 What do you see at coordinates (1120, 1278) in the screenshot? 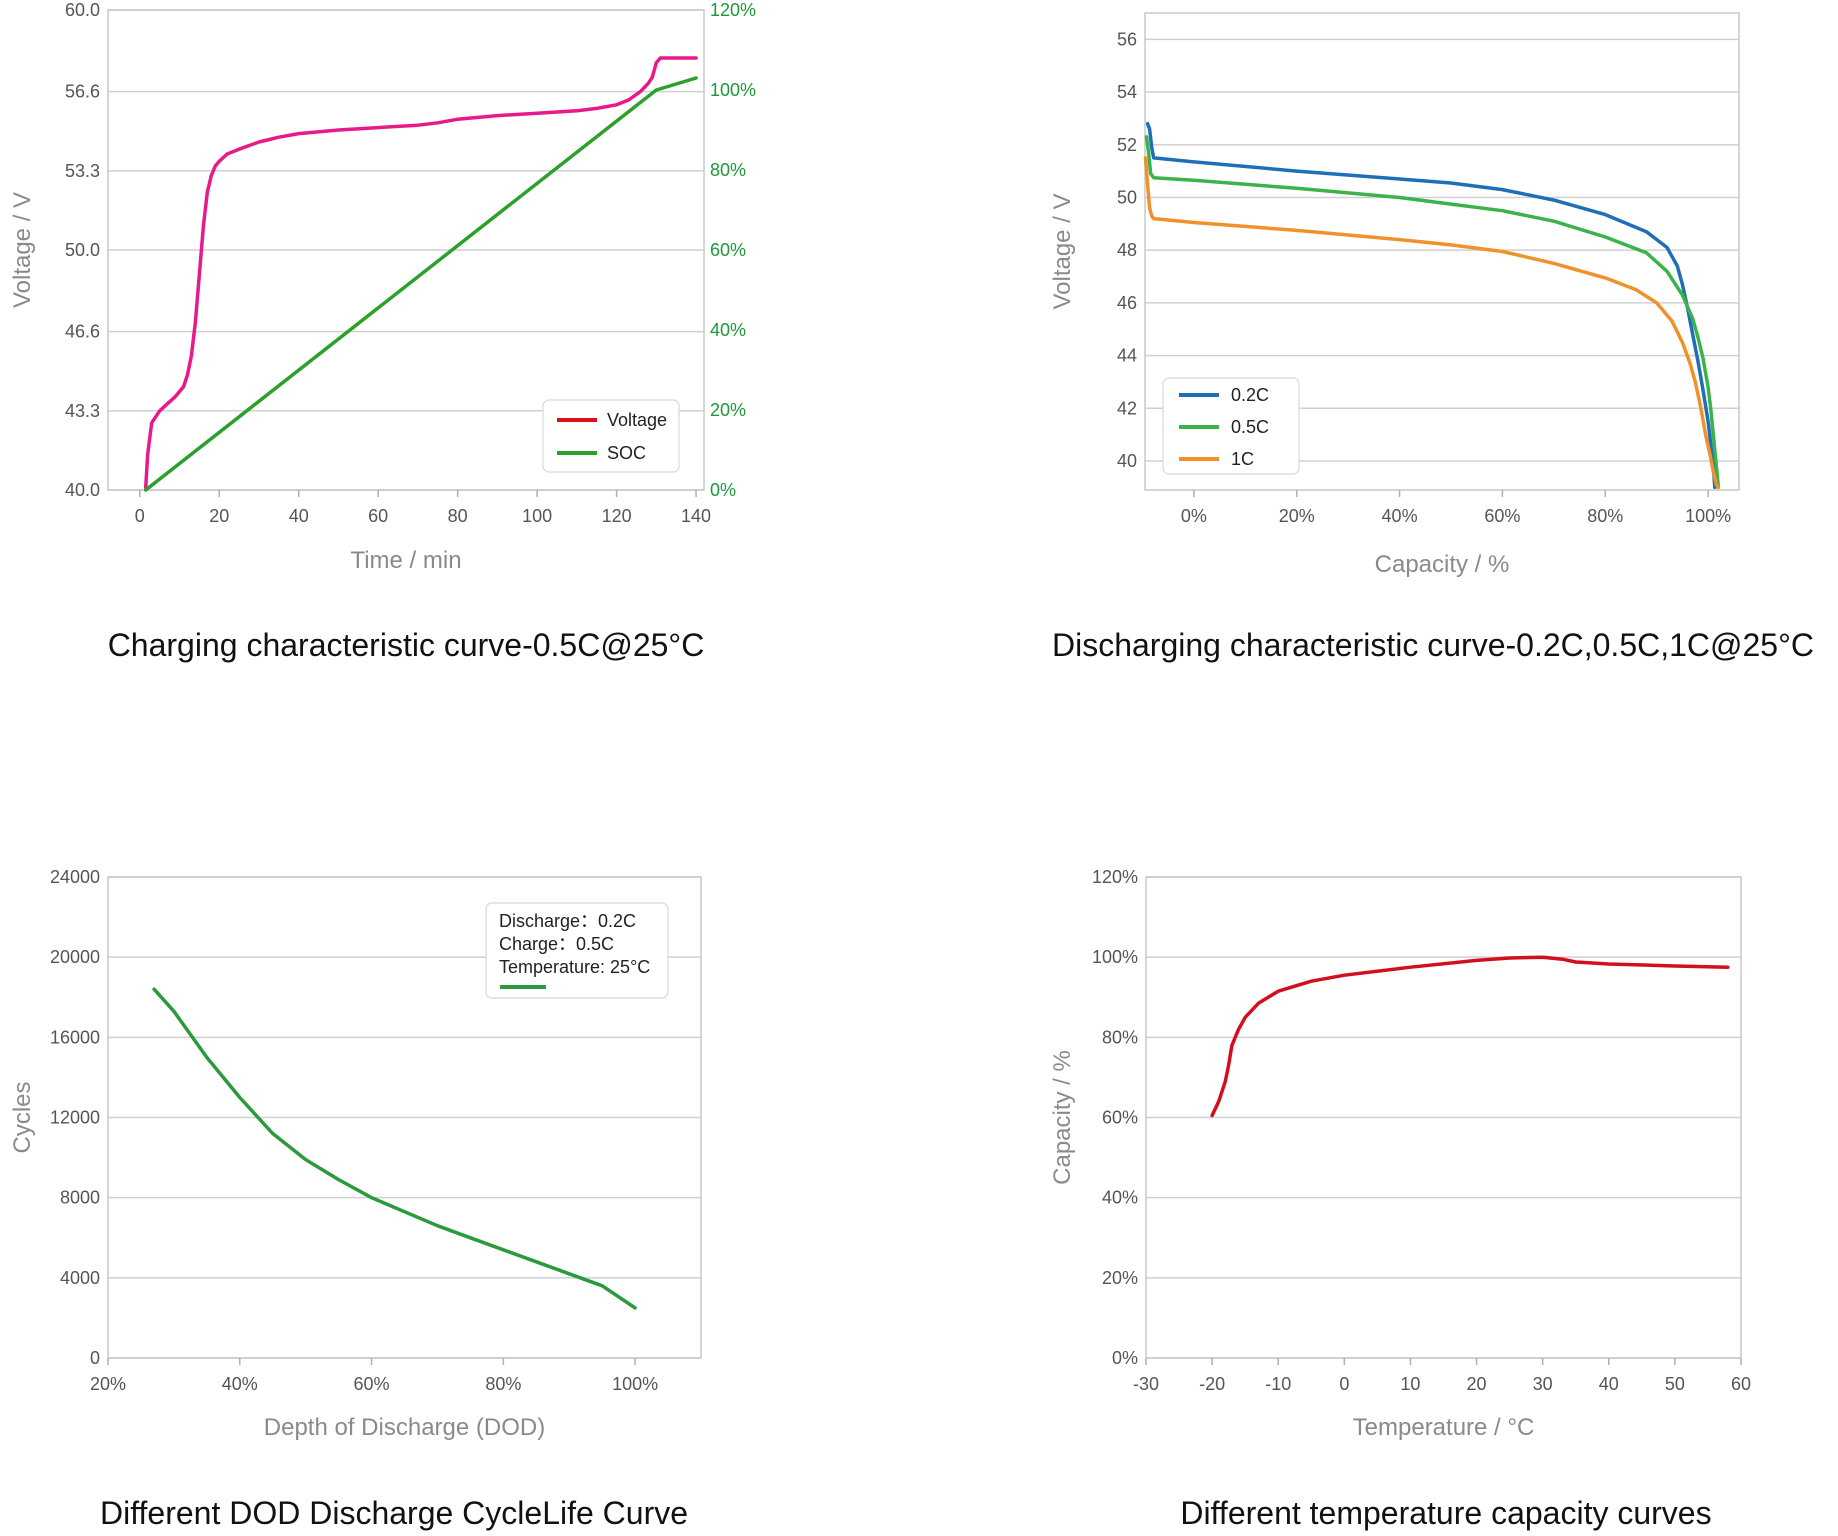
I see `y-tick-label: 20%` at bounding box center [1120, 1278].